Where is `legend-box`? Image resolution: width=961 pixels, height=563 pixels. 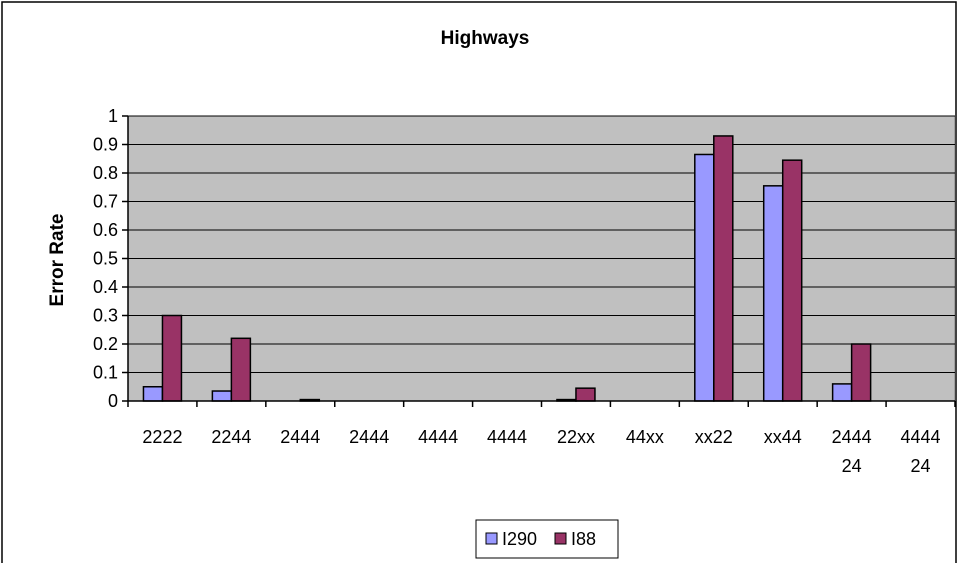 legend-box is located at coordinates (547, 539).